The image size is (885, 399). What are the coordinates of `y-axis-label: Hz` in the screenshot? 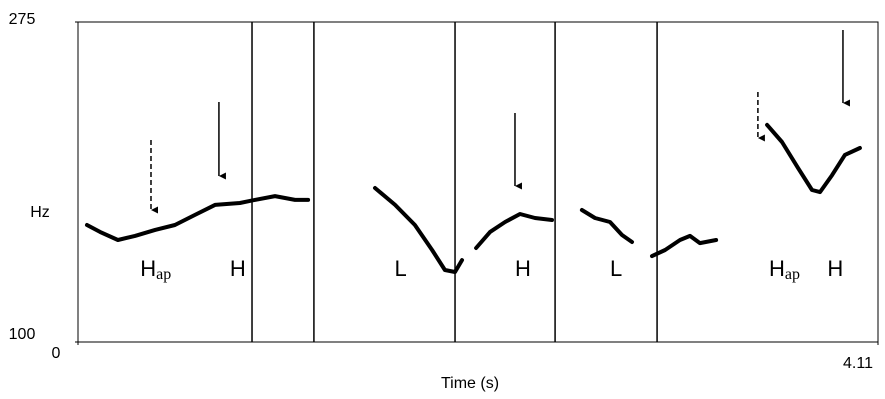 It's located at (40, 212).